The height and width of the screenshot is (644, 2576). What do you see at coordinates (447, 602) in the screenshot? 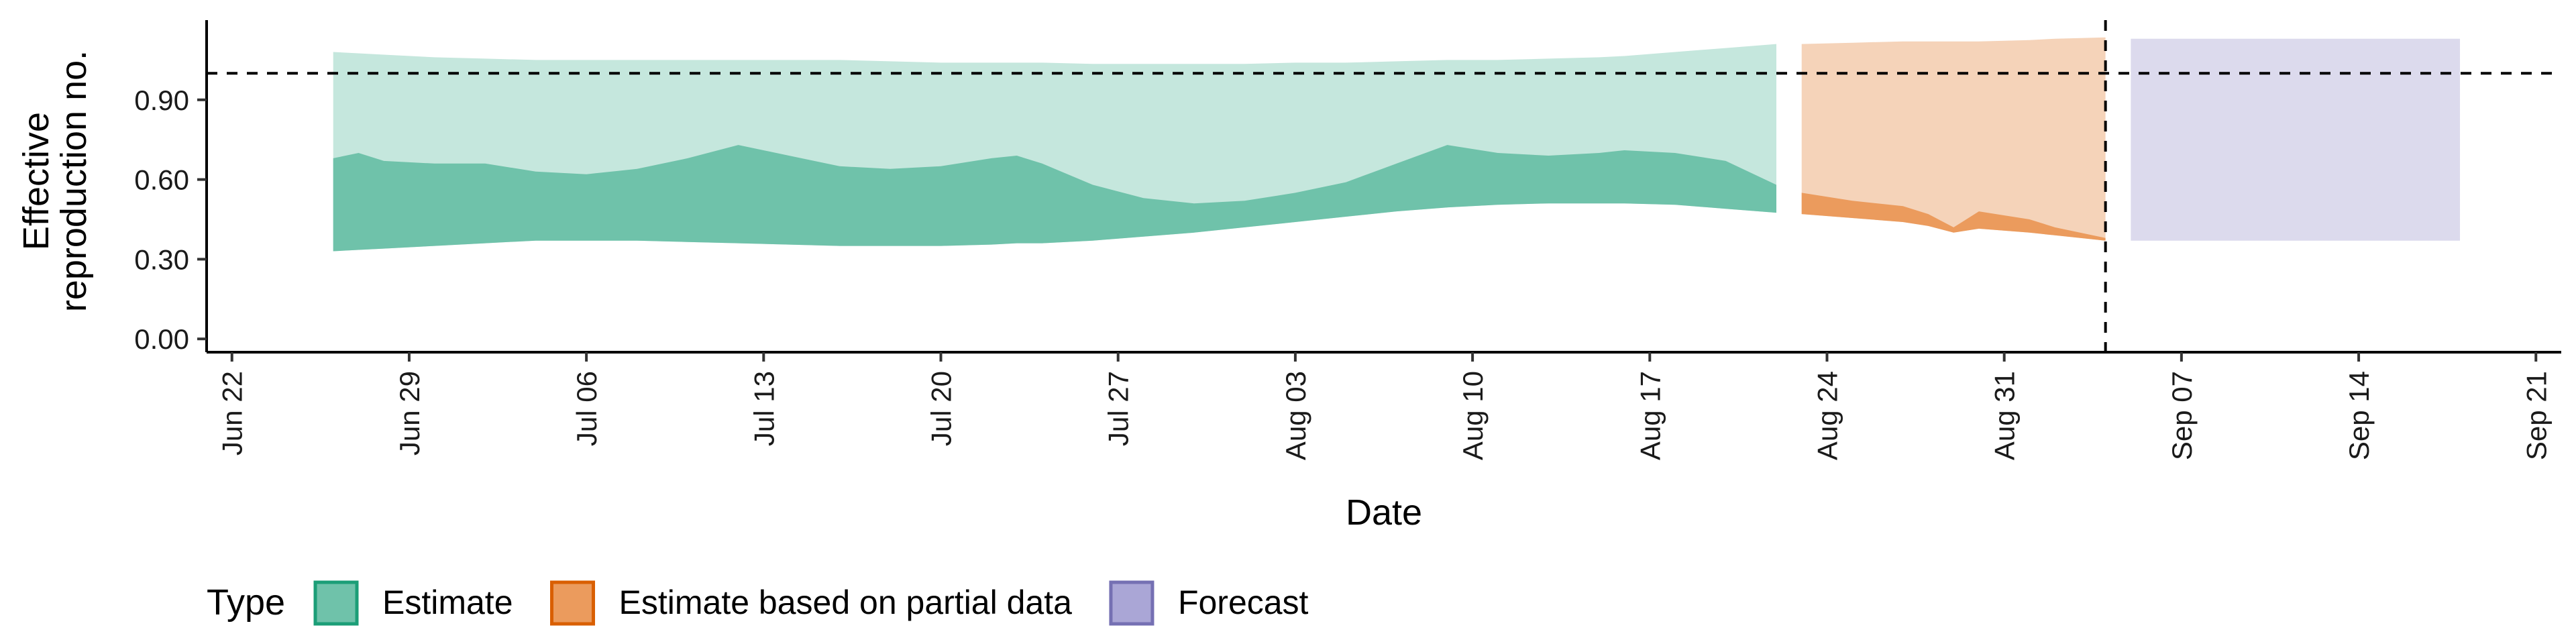
I see `legend-label: Estimate` at bounding box center [447, 602].